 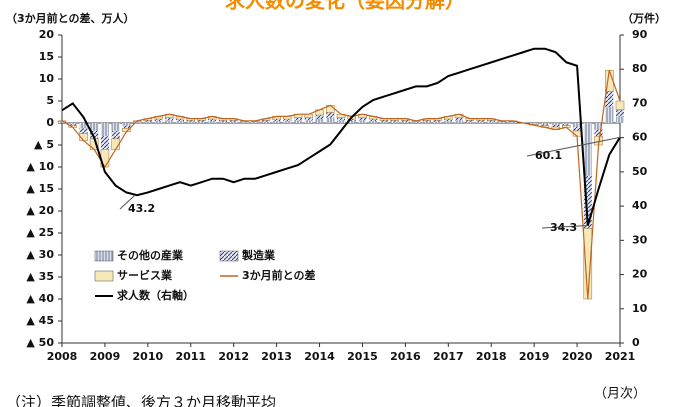 I want to click on y-tick-label: ▲ 45, so click(x=40, y=320).